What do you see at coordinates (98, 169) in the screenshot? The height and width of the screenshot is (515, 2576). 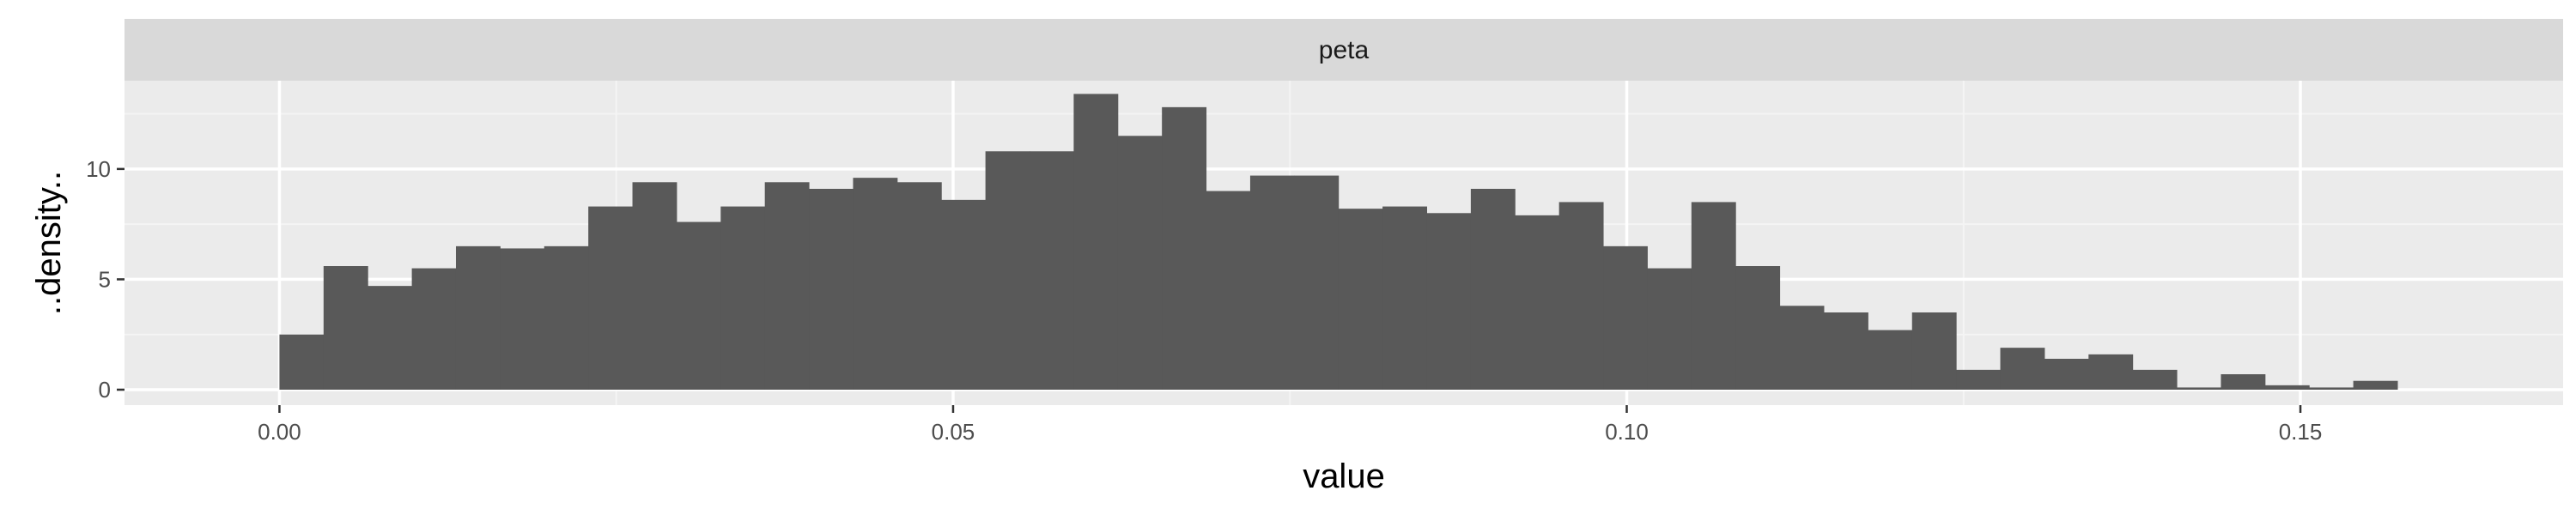 I see `y-tick-label: 10` at bounding box center [98, 169].